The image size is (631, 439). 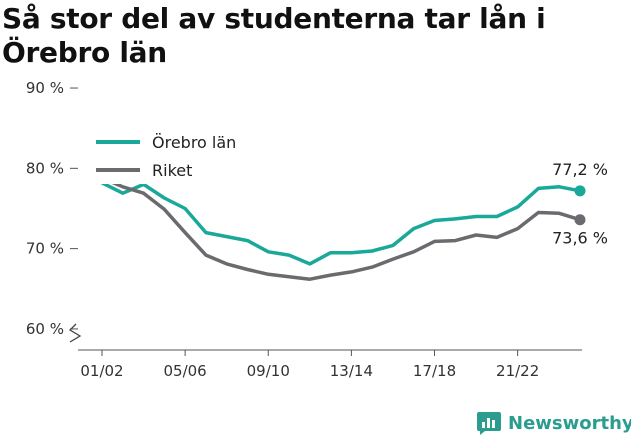 I want to click on brand-logo: Newsworthy, so click(x=553, y=423).